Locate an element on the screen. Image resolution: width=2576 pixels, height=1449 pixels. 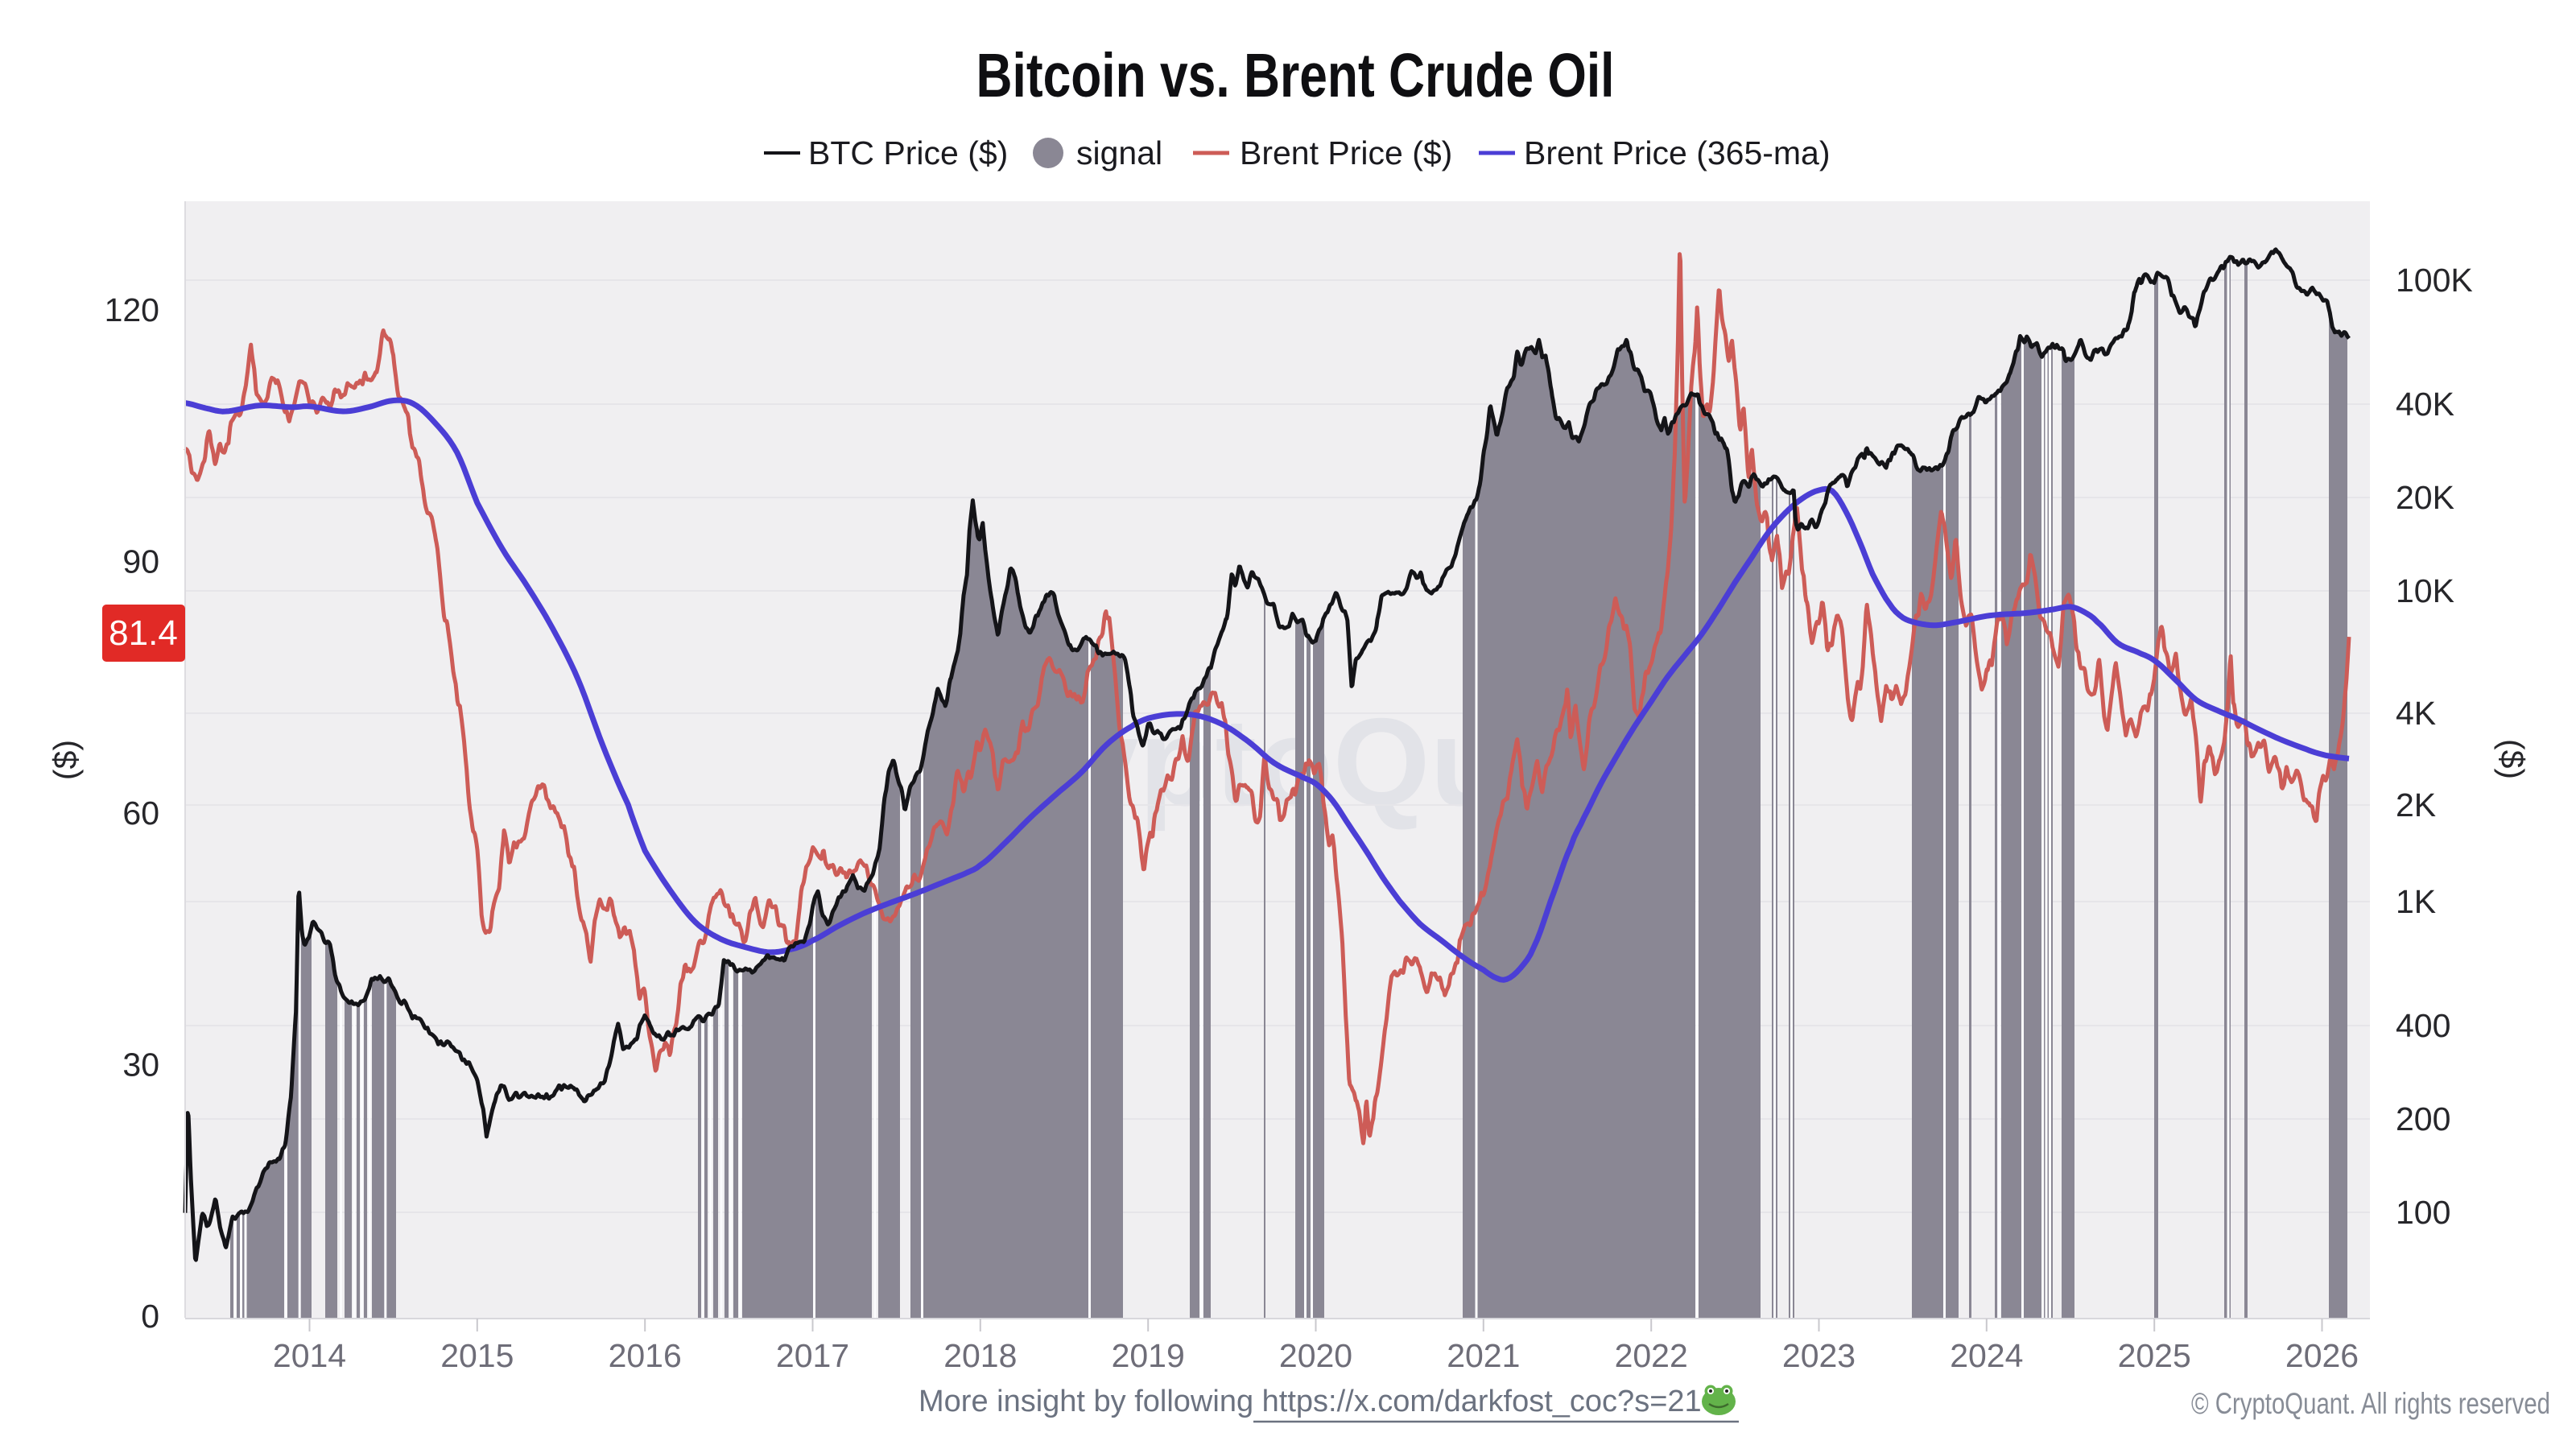
svg-text: 2015 is located at coordinates (477, 1355).